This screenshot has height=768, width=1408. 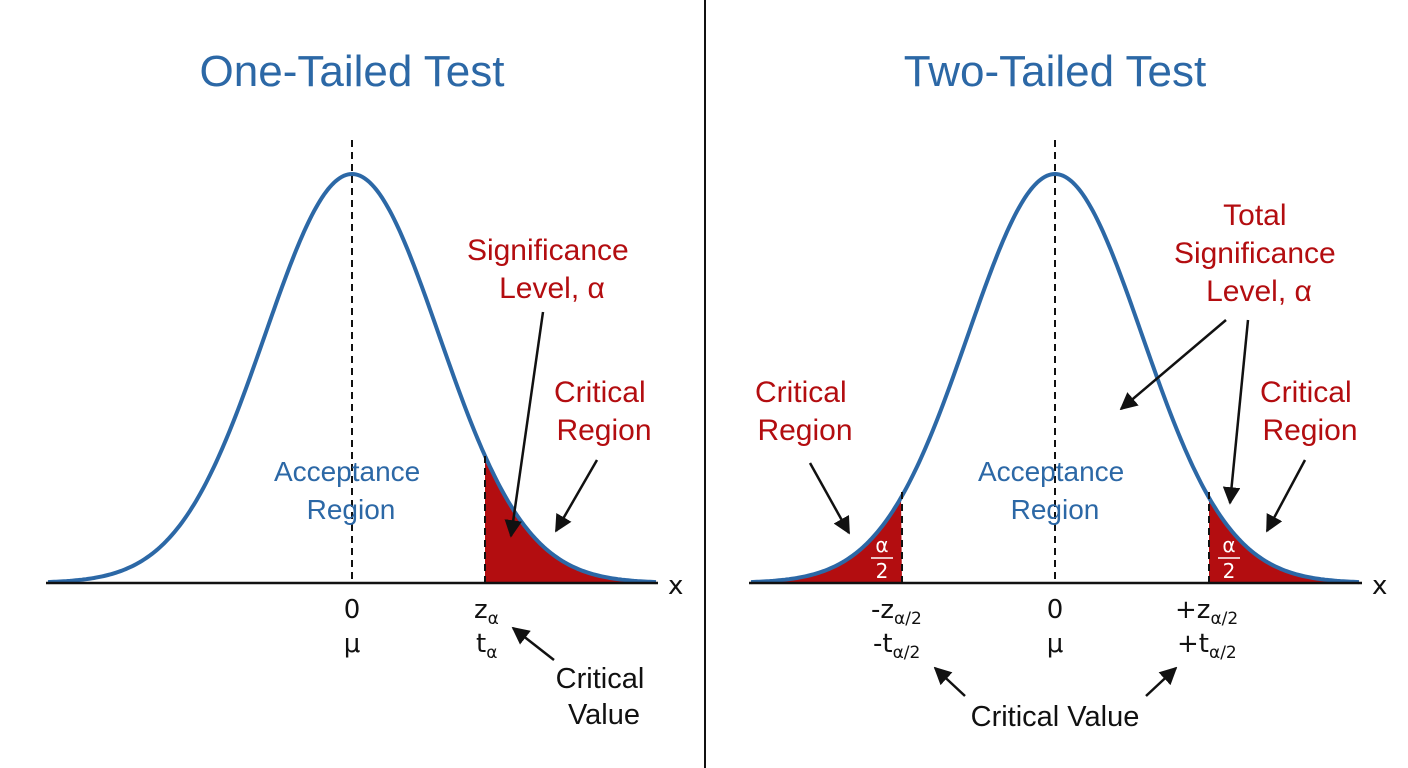 What do you see at coordinates (486, 612) in the screenshot?
I see `one-tailed-critical-z: zα` at bounding box center [486, 612].